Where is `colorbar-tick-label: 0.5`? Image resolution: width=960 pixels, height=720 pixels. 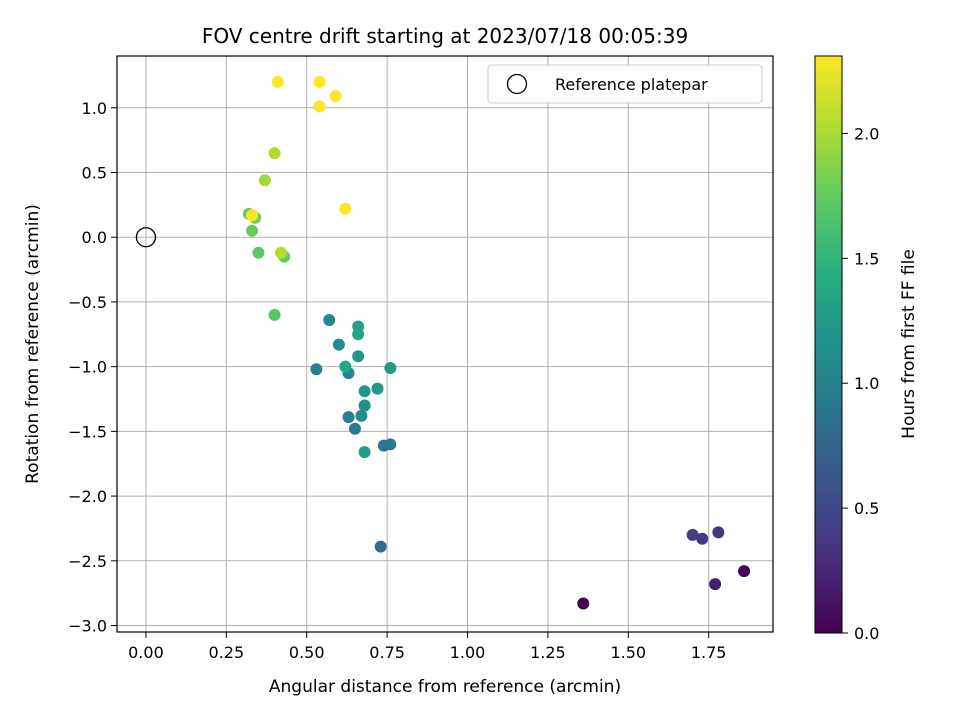 colorbar-tick-label: 0.5 is located at coordinates (866, 508).